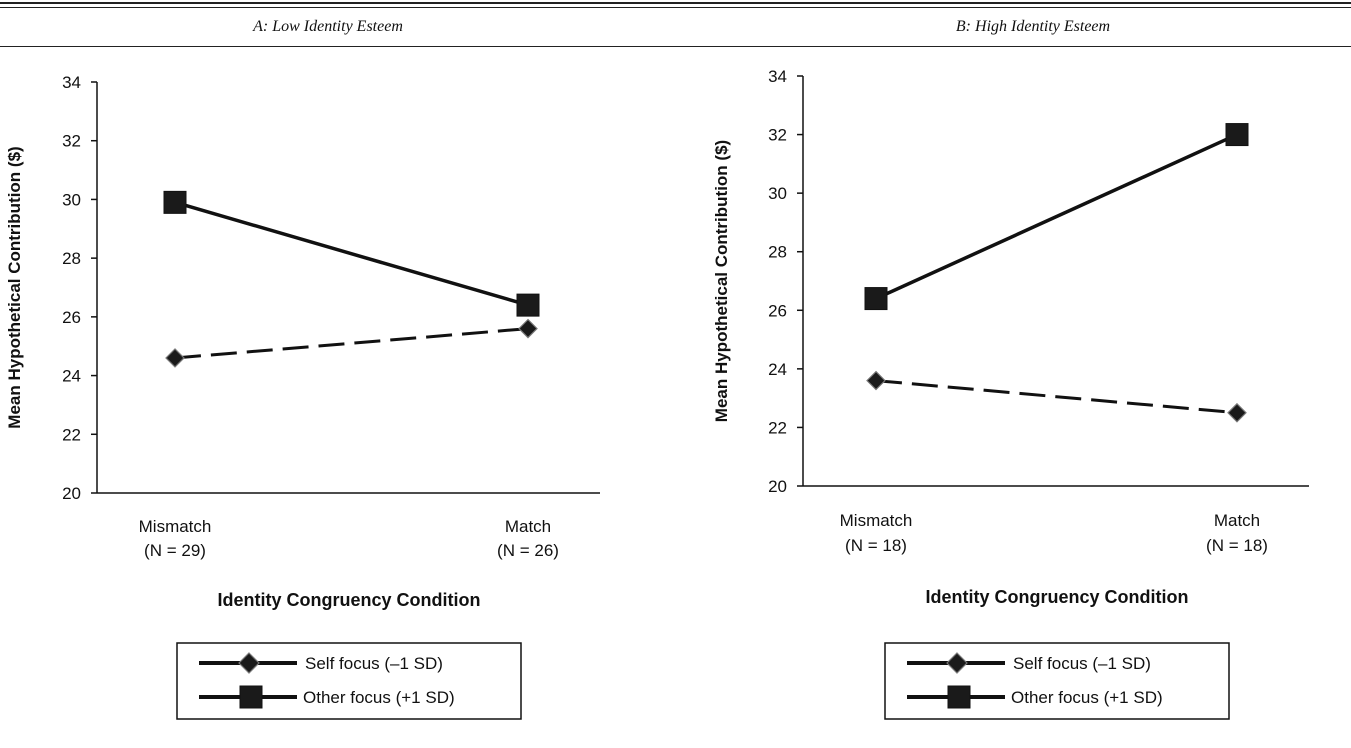 The width and height of the screenshot is (1351, 748). I want to click on panel-b-category-label: Mismatch, so click(876, 520).